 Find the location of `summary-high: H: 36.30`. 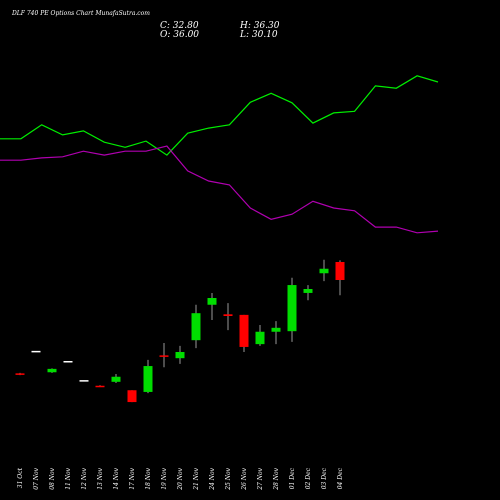

summary-high: H: 36.30 is located at coordinates (259, 26).